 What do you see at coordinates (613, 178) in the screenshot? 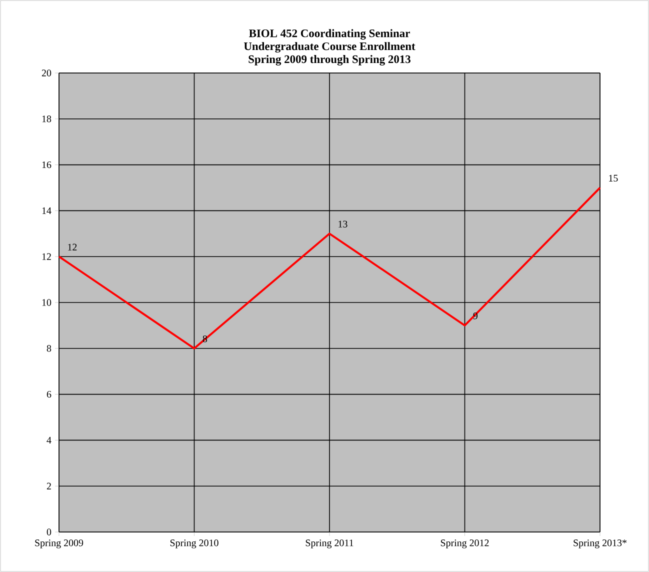
I see `data-label: 15` at bounding box center [613, 178].